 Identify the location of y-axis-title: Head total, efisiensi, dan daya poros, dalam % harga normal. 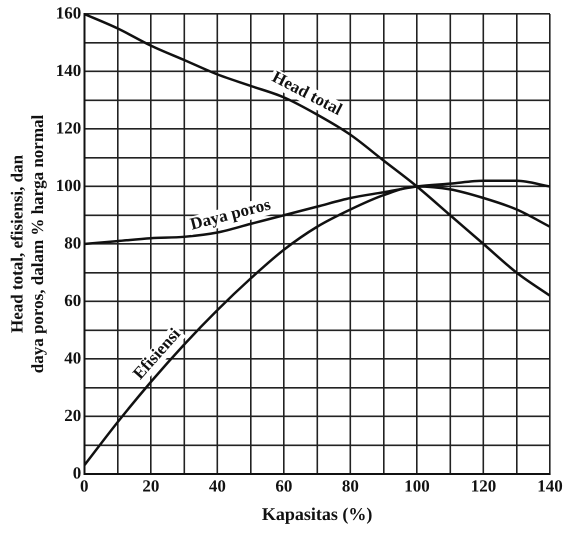
(27, 244).